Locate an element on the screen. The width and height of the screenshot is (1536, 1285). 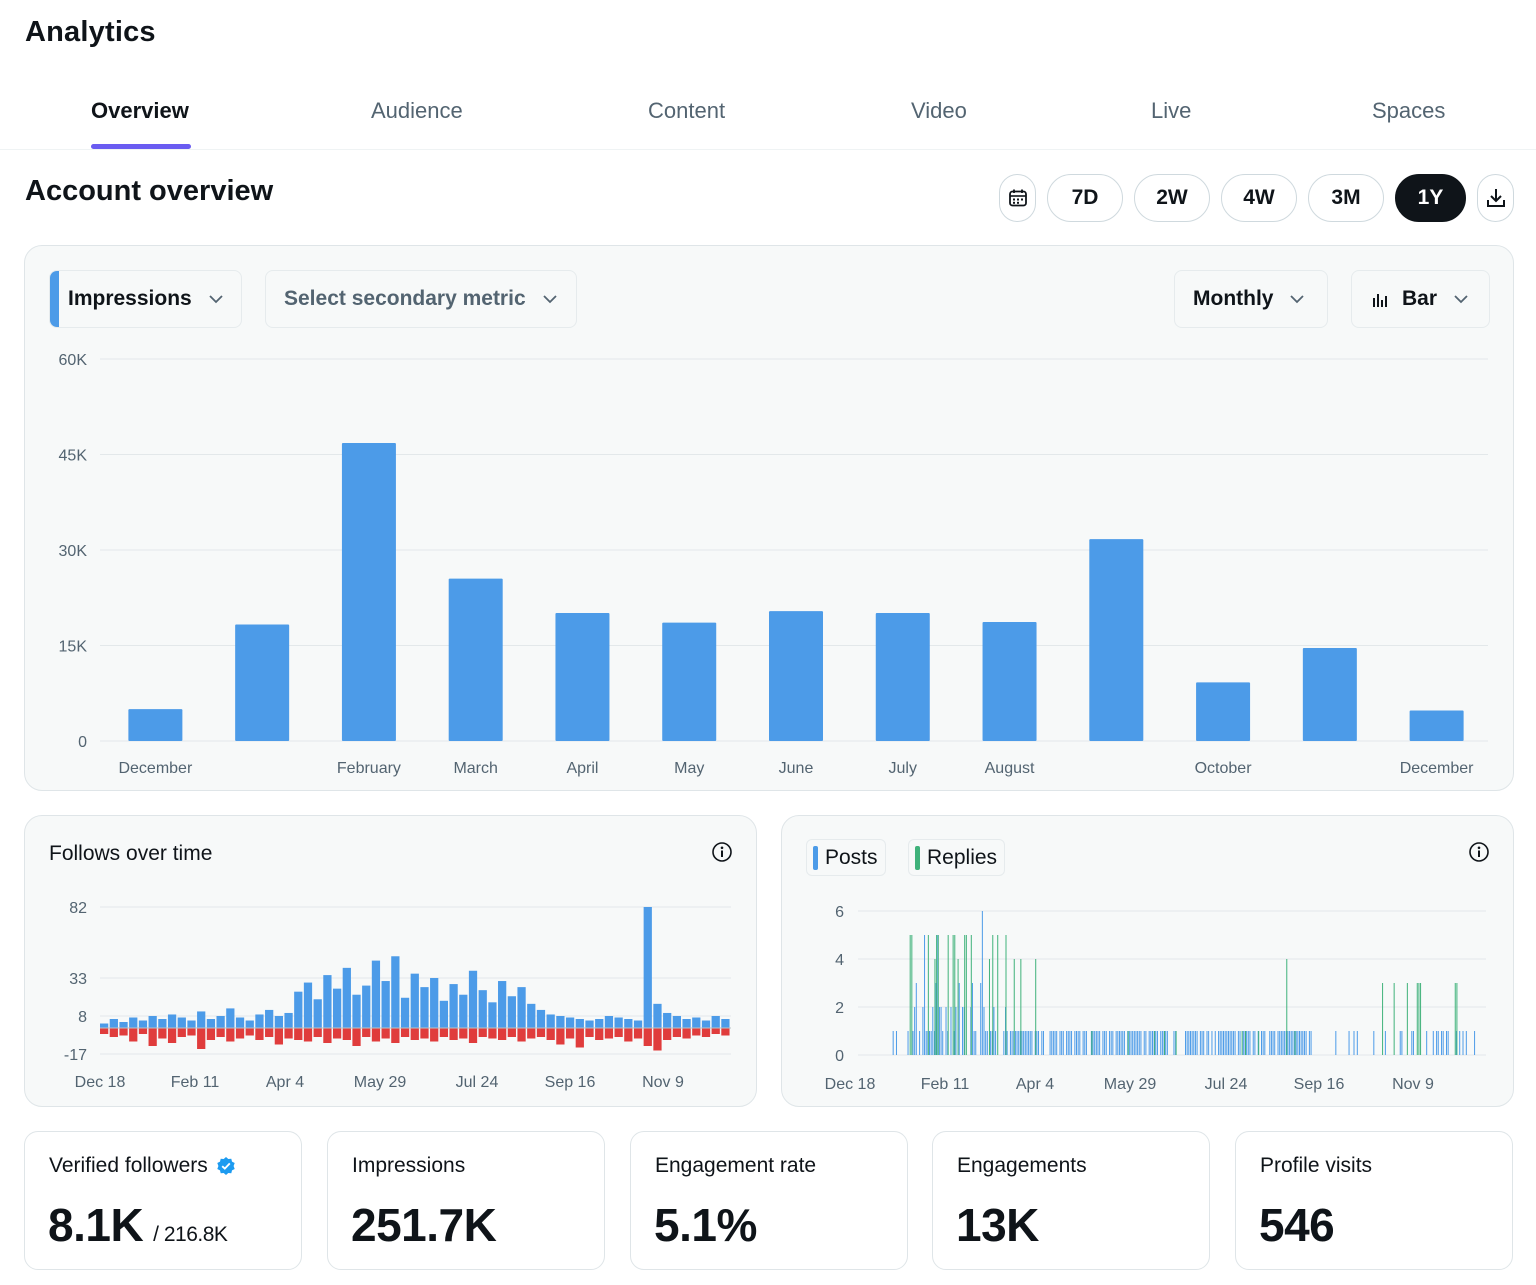
chart-type-select: Bar is located at coordinates (1420, 299).